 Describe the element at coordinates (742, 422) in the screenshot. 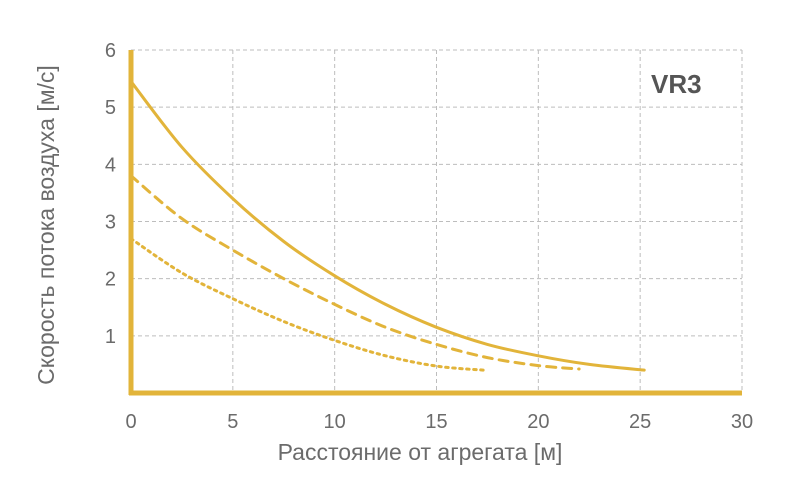

I see `x-tick-label: 30` at that location.